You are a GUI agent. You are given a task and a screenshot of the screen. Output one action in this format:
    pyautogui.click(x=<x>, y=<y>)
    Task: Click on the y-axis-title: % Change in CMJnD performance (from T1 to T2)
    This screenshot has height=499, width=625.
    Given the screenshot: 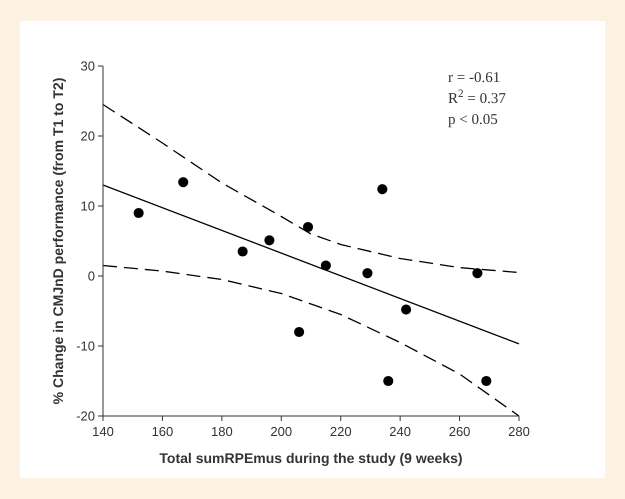 What is the action you would take?
    pyautogui.click(x=58, y=241)
    